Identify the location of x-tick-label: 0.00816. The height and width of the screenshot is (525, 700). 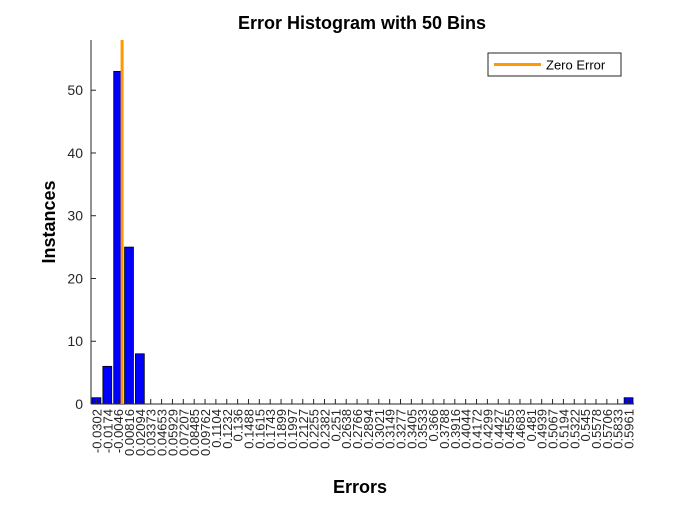
(129, 432).